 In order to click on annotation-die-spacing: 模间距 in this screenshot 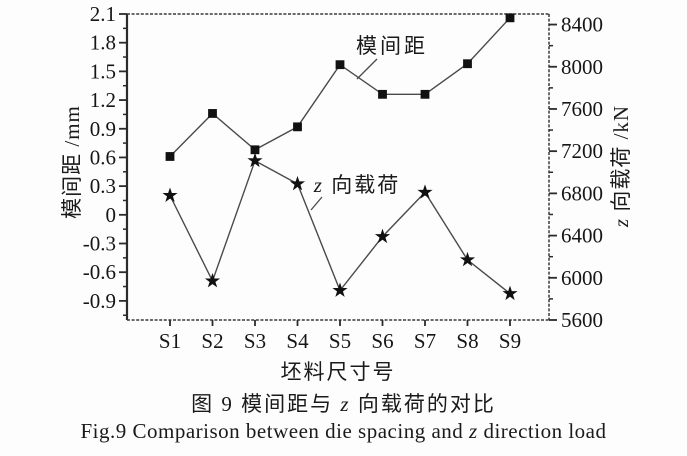, I will do `click(392, 45)`.